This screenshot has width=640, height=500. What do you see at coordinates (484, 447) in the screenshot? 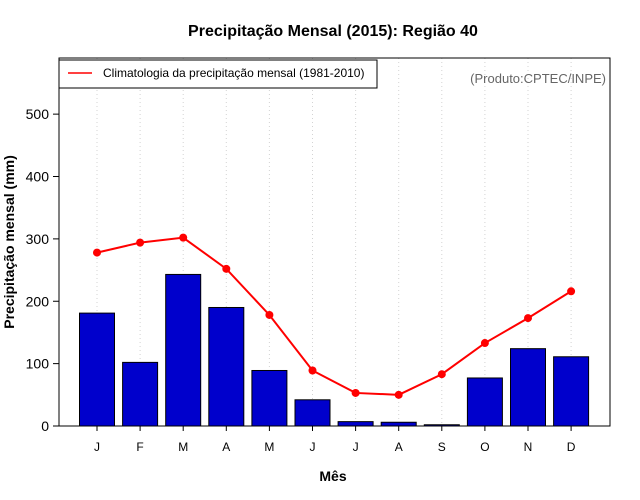
I see `x-tick-label: O` at bounding box center [484, 447].